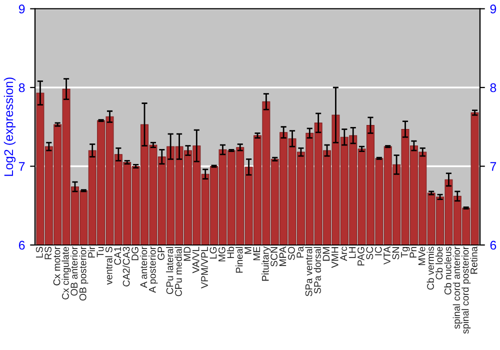 This screenshot has width=500, height=350. What do you see at coordinates (474, 260) in the screenshot?
I see `x-tick-label: Retina` at bounding box center [474, 260].